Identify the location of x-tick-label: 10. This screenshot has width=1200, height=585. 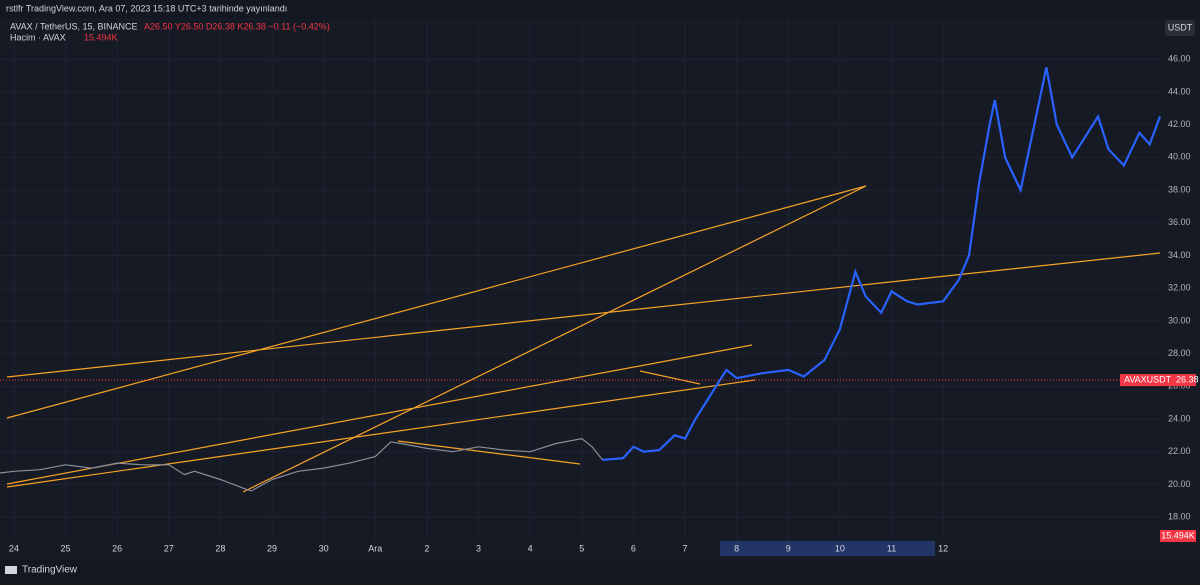
(840, 548).